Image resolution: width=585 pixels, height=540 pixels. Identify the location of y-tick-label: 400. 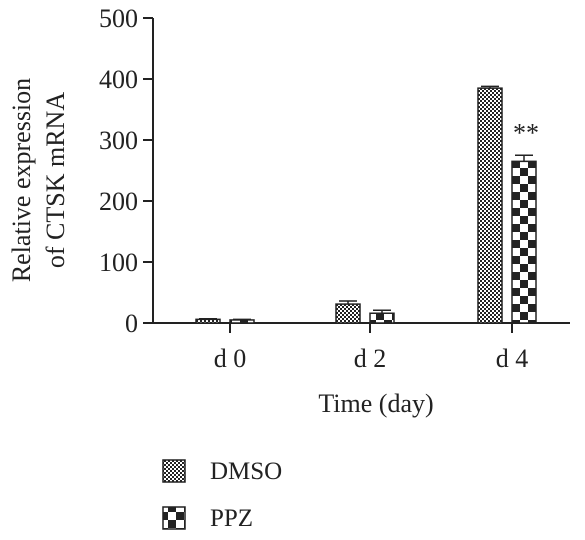
(118, 79).